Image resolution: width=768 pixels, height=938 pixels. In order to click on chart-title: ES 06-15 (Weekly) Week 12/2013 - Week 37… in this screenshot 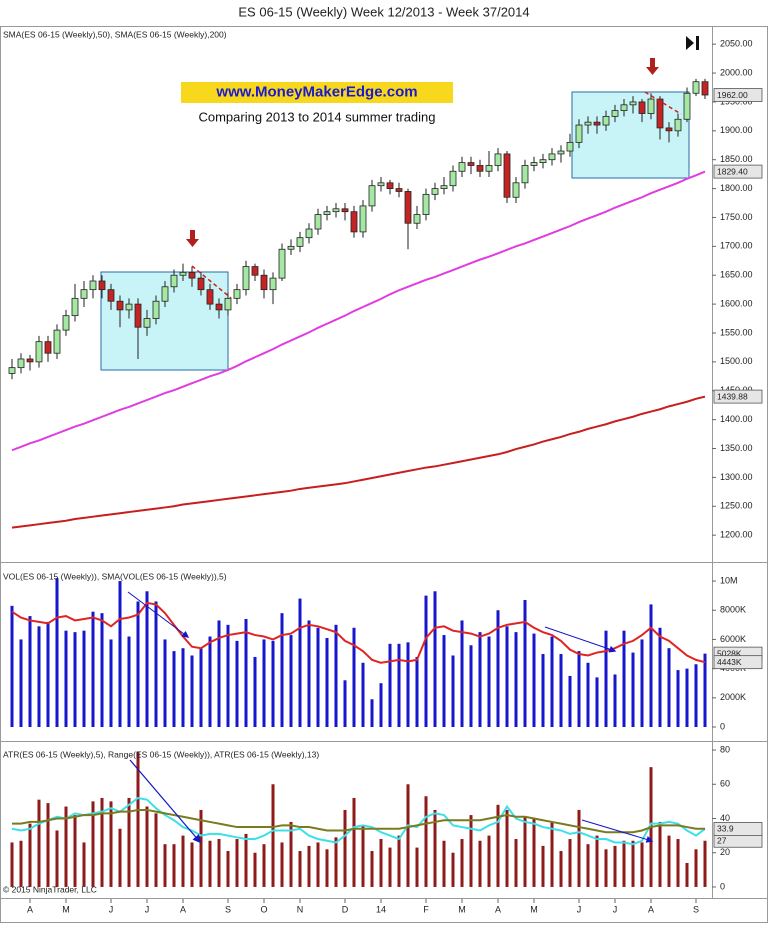, I will do `click(383, 11)`.